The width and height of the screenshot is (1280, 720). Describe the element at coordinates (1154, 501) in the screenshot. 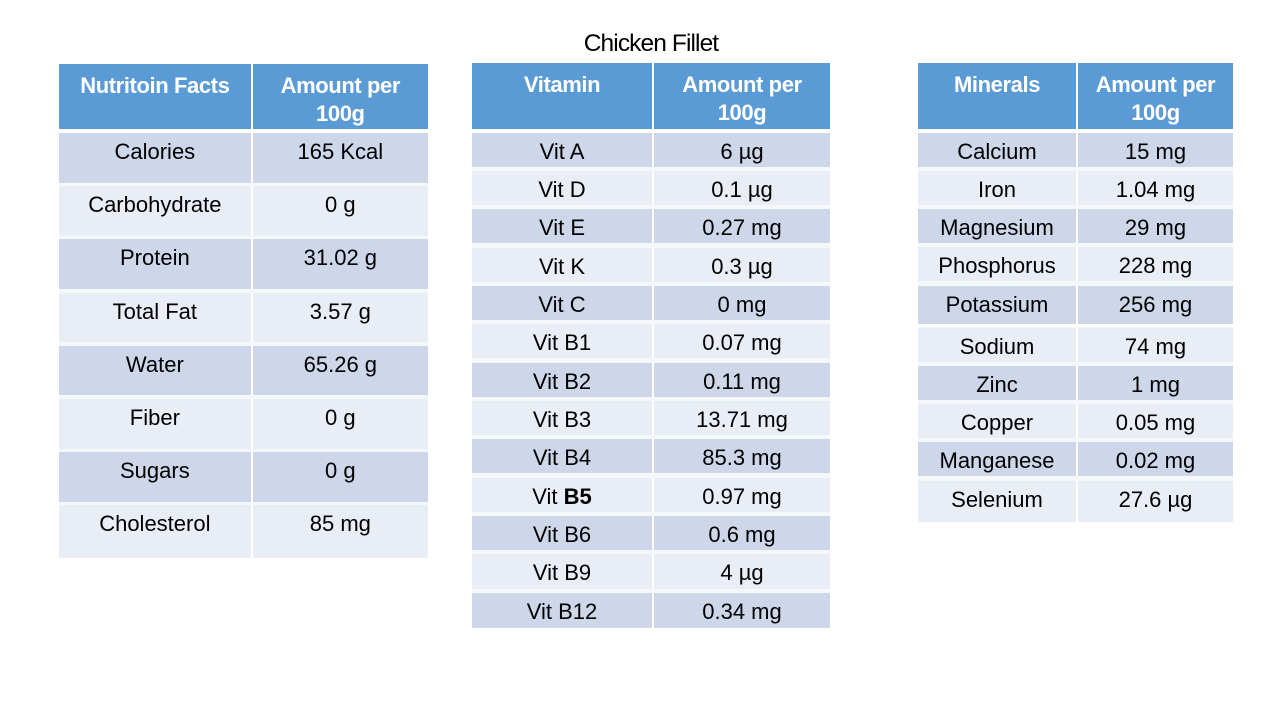

I see `row-value: 27.6 µg` at that location.